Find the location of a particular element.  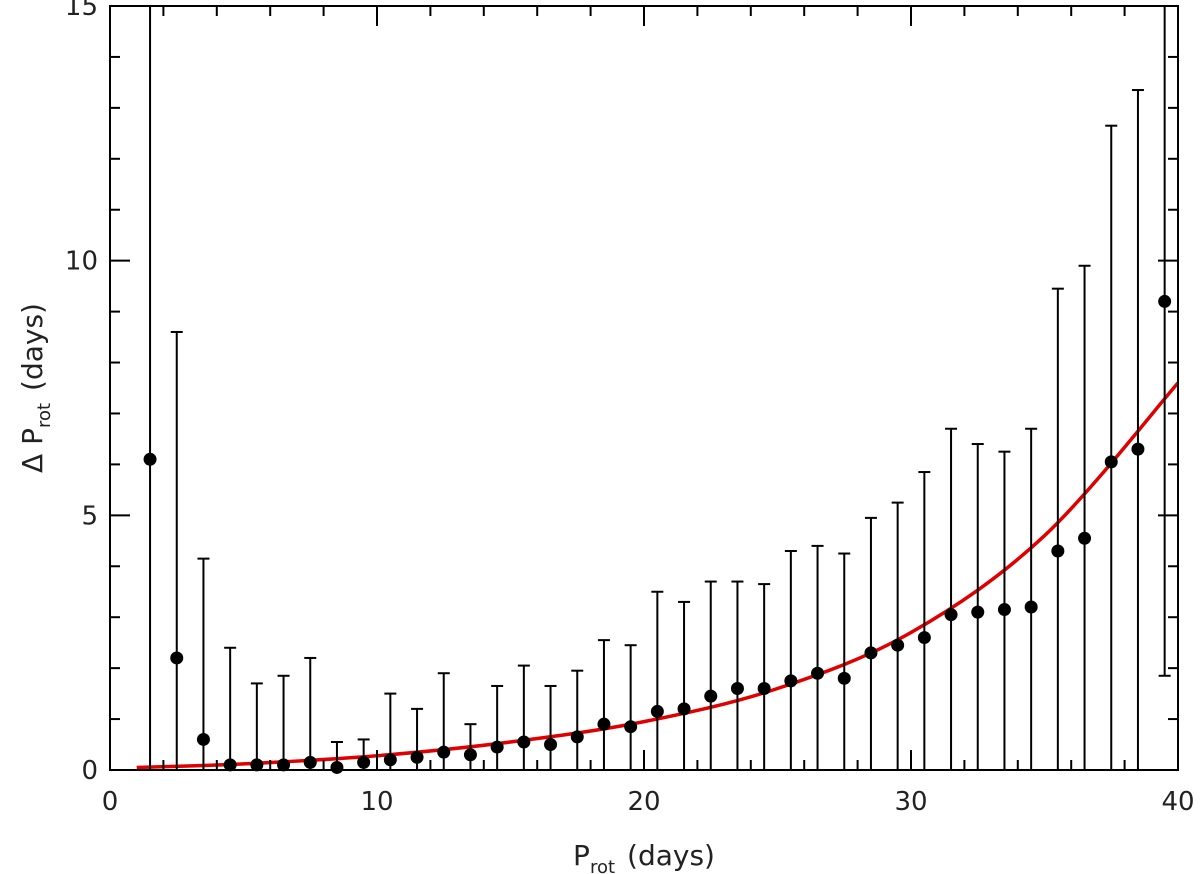

y-tick-label: 0 is located at coordinates (89, 771).